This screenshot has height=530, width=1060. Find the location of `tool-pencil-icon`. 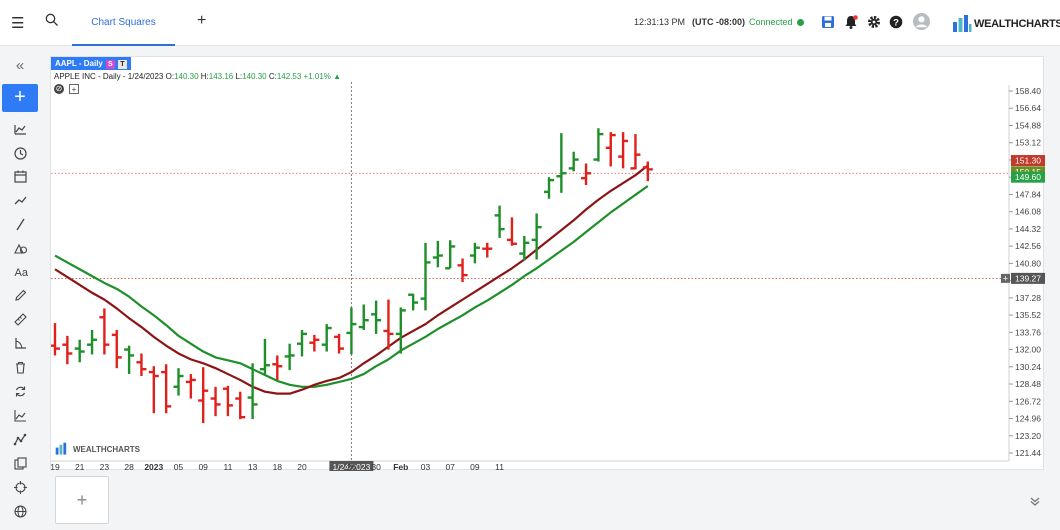

tool-pencil-icon is located at coordinates (20, 295).